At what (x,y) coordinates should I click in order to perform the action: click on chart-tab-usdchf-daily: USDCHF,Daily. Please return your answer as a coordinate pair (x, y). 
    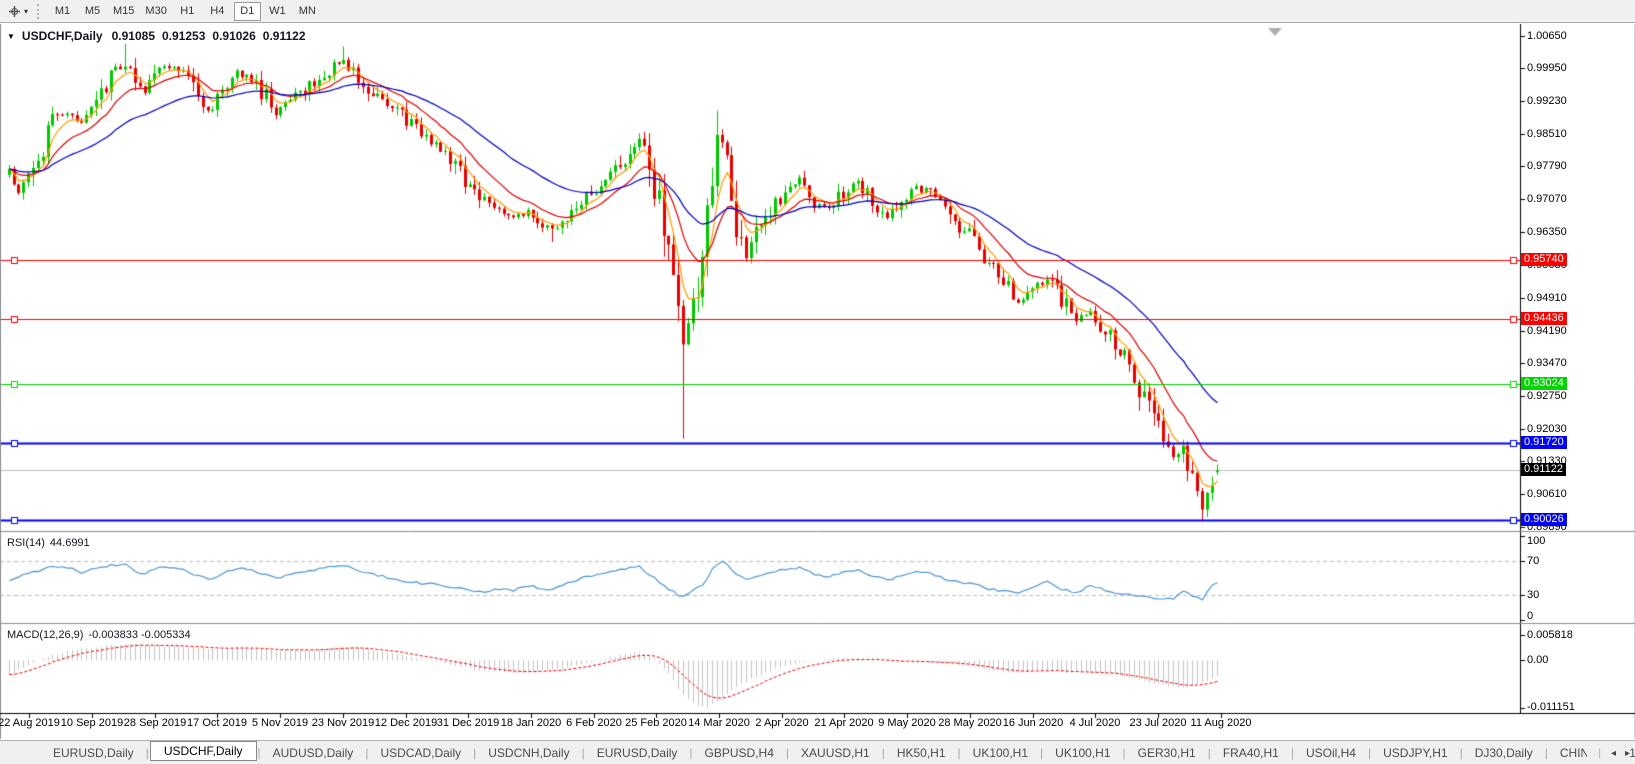
    Looking at the image, I should click on (203, 750).